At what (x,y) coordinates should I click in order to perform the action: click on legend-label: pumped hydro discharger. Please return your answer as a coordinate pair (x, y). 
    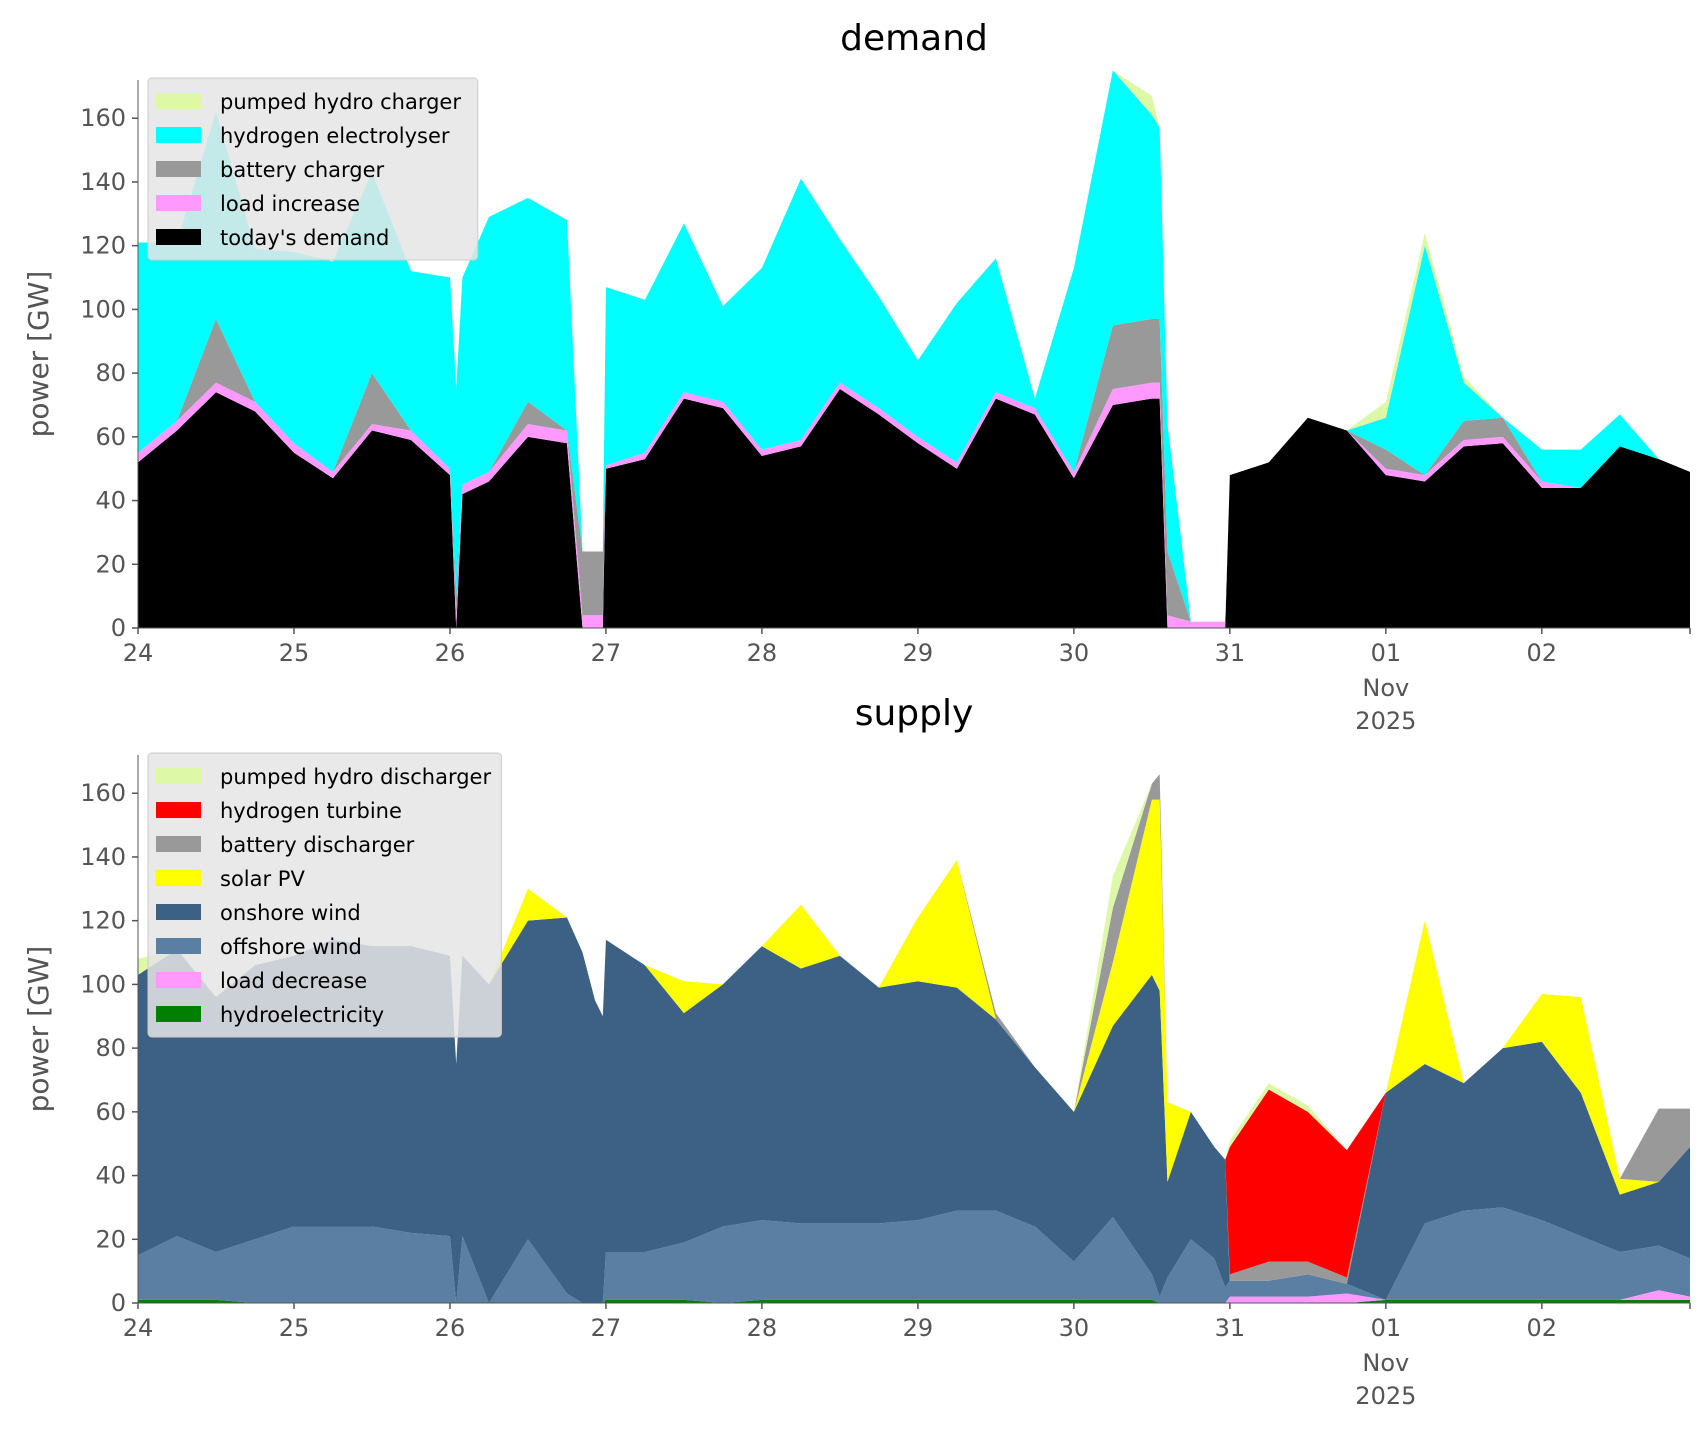
    Looking at the image, I should click on (355, 777).